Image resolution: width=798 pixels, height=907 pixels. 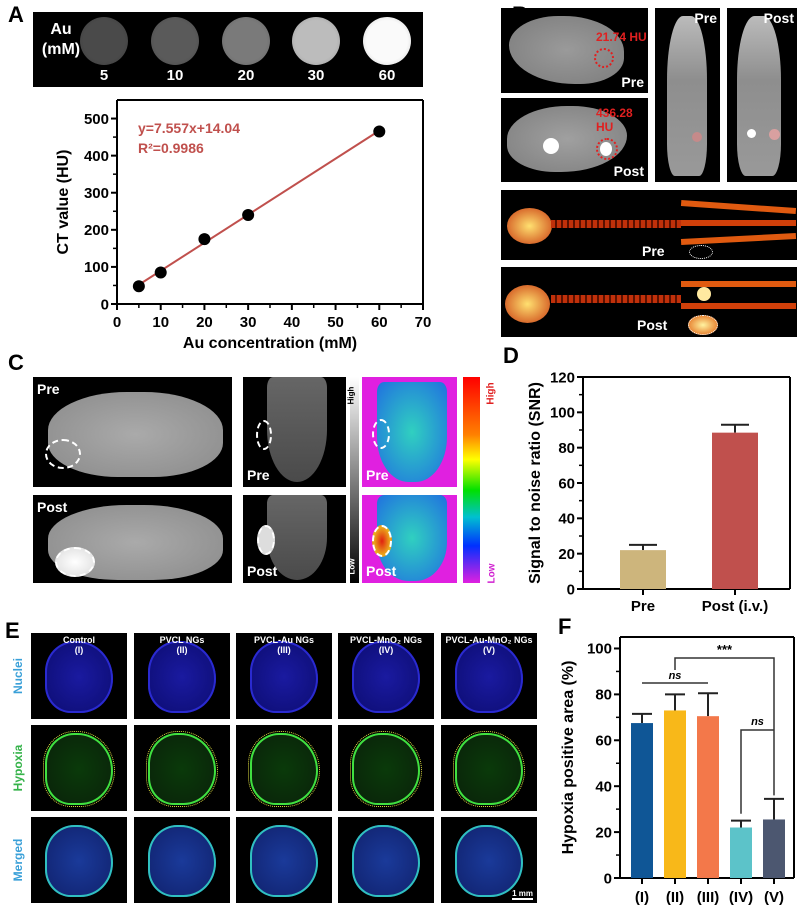 I want to click on column-label: PVCL NGs (II), so click(x=182, y=645).